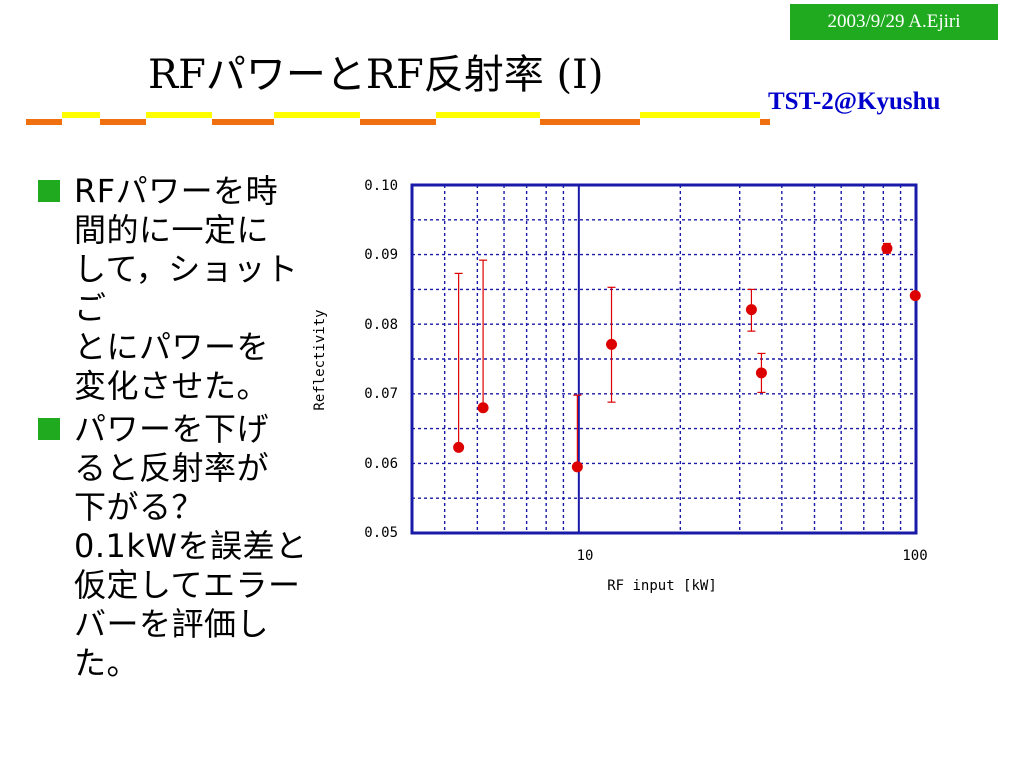  Describe the element at coordinates (854, 101) in the screenshot. I see `affiliation-label: TST-2@Kyushu` at that location.